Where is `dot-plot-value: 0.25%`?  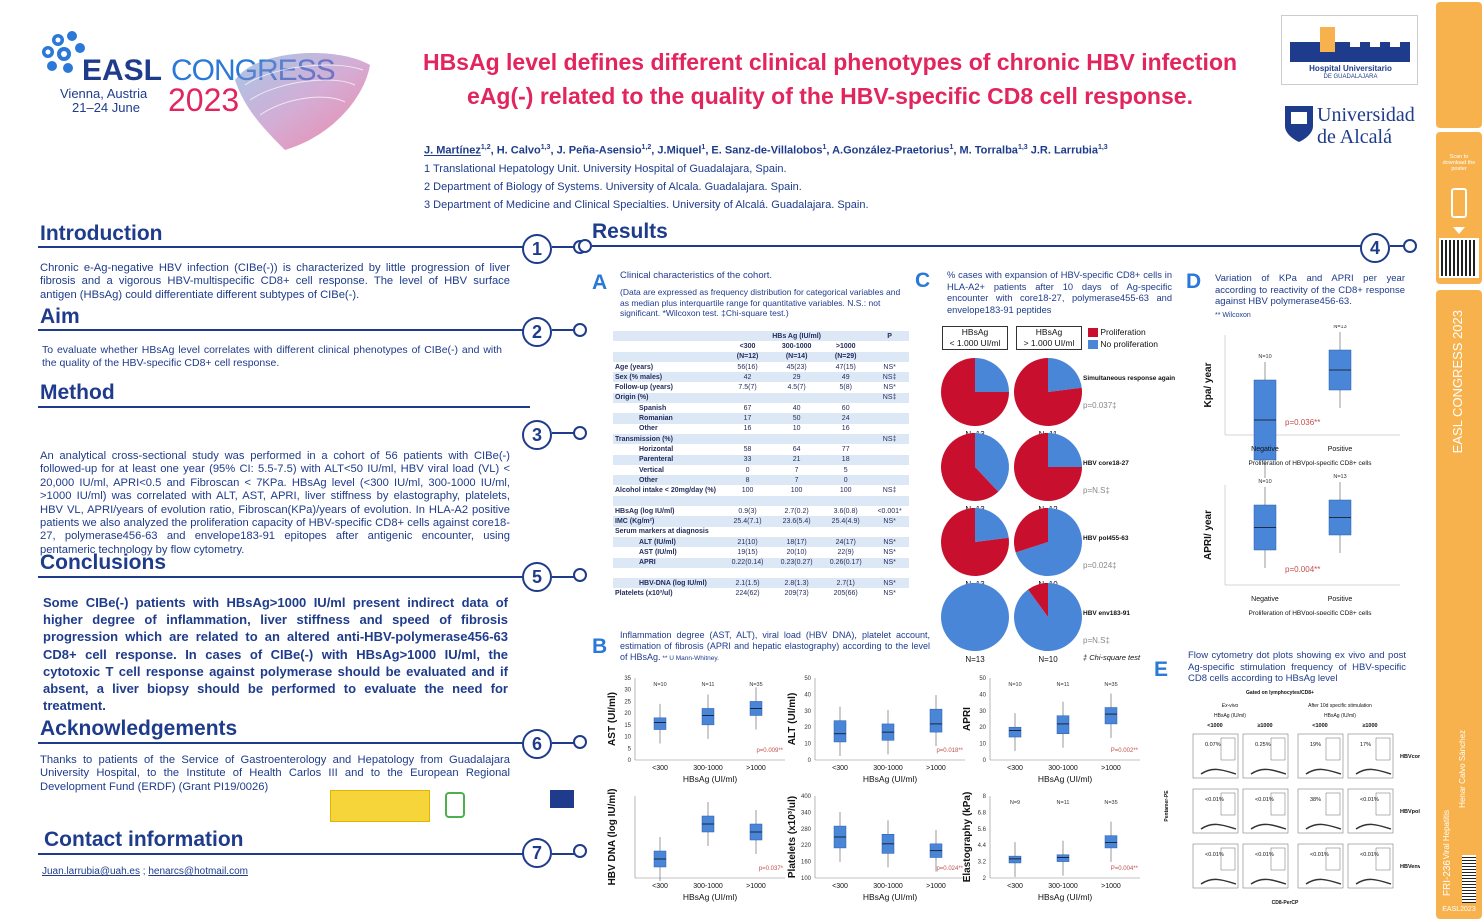
dot-plot-value: 0.25% is located at coordinates (1263, 745).